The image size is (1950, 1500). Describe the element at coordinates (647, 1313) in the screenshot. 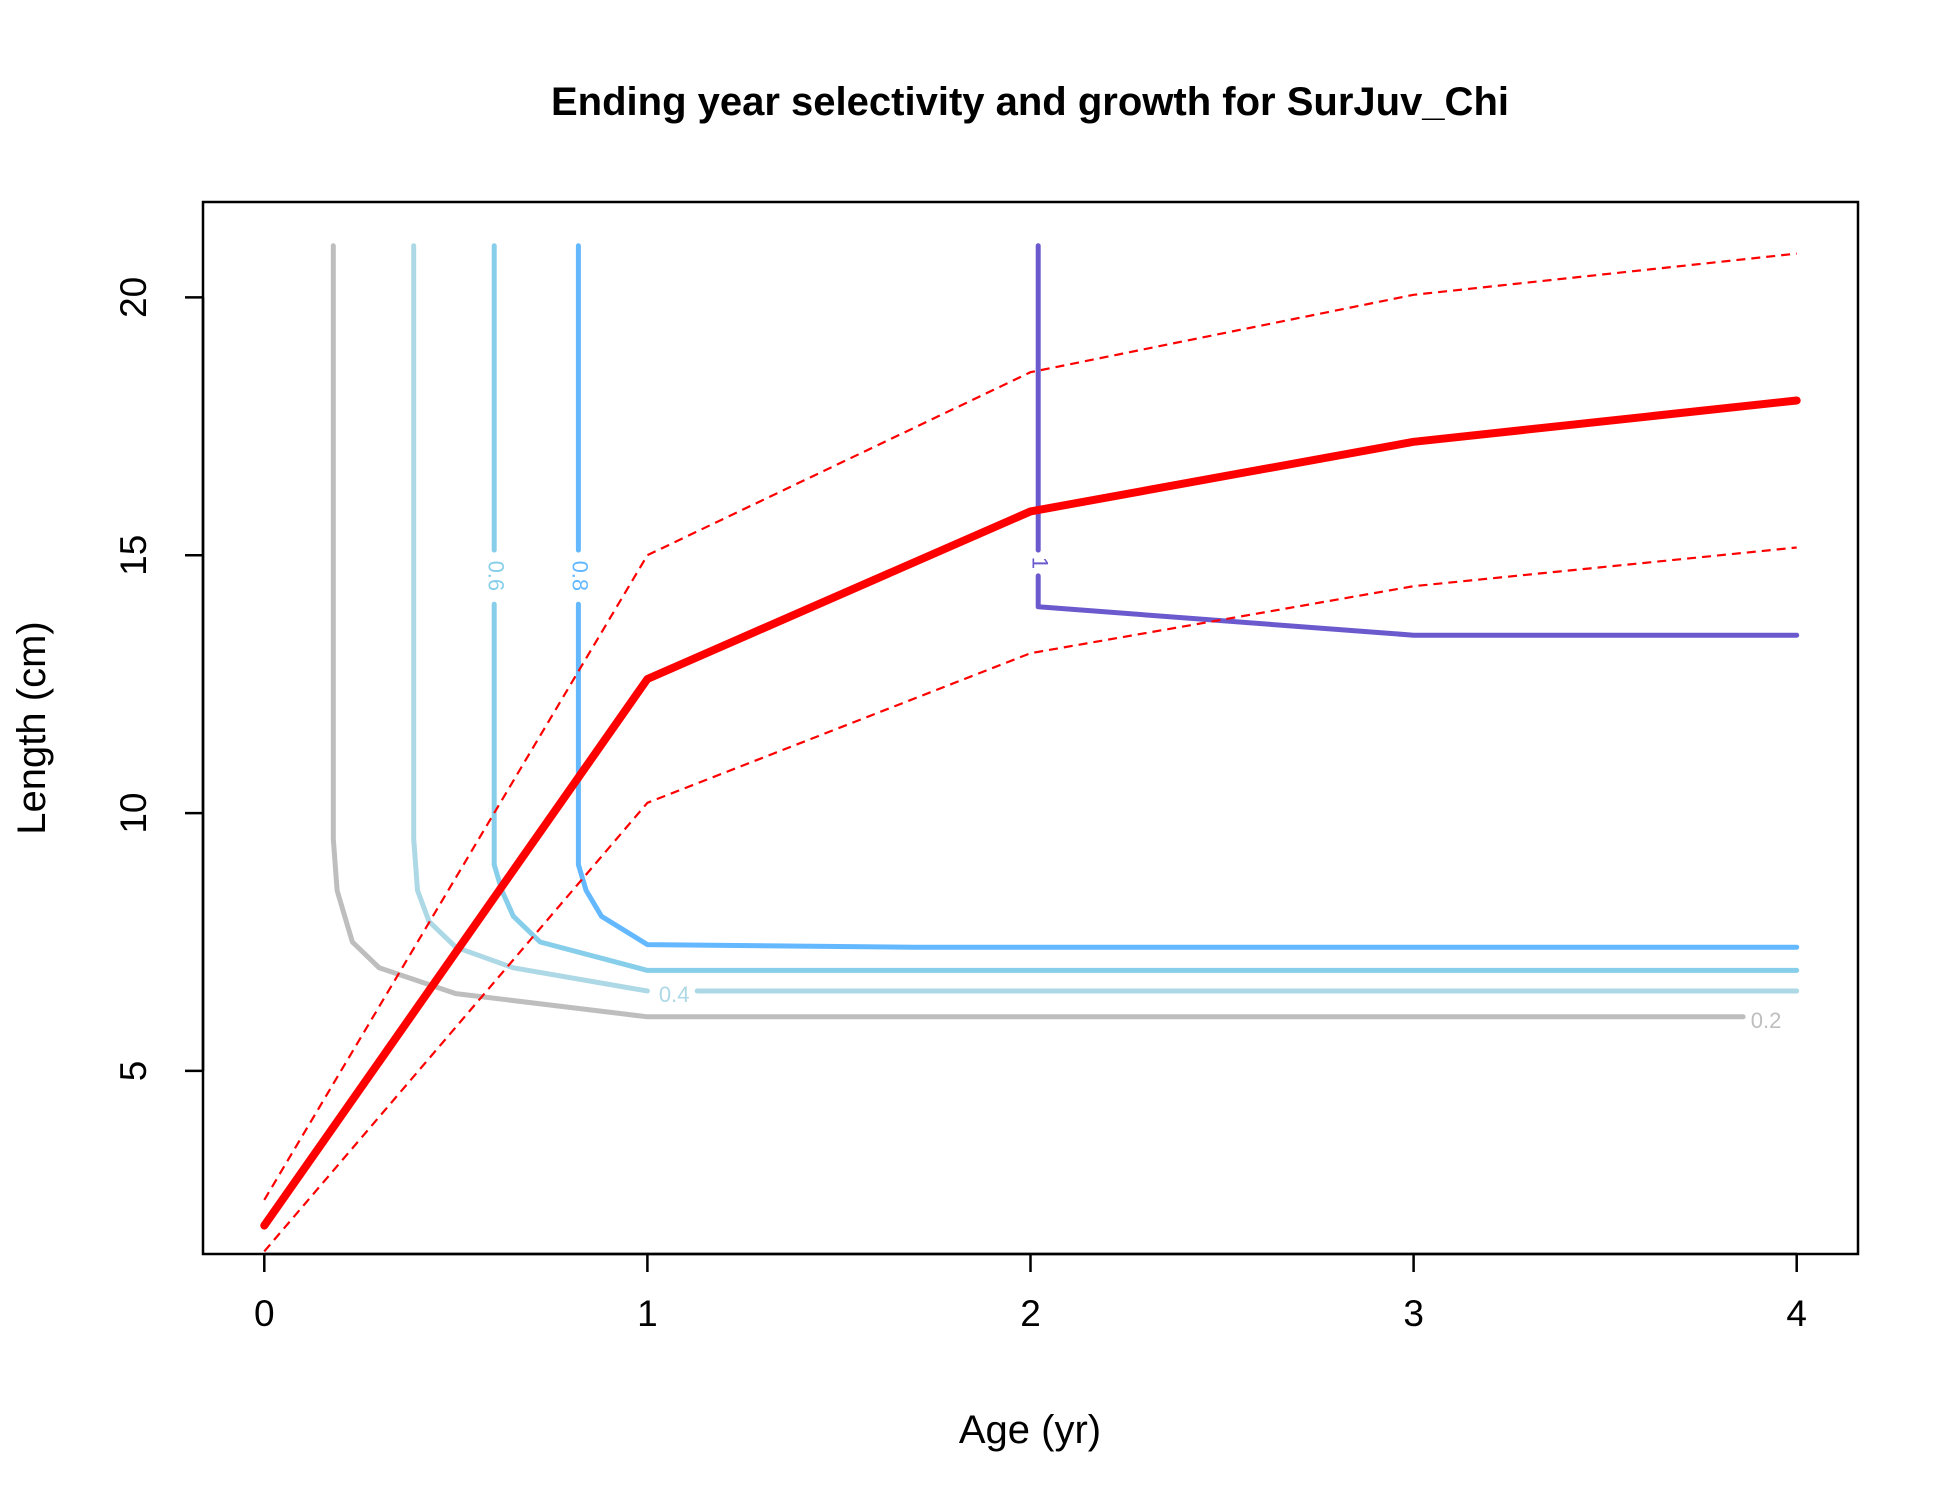

I see `x-tick-label: 1` at that location.